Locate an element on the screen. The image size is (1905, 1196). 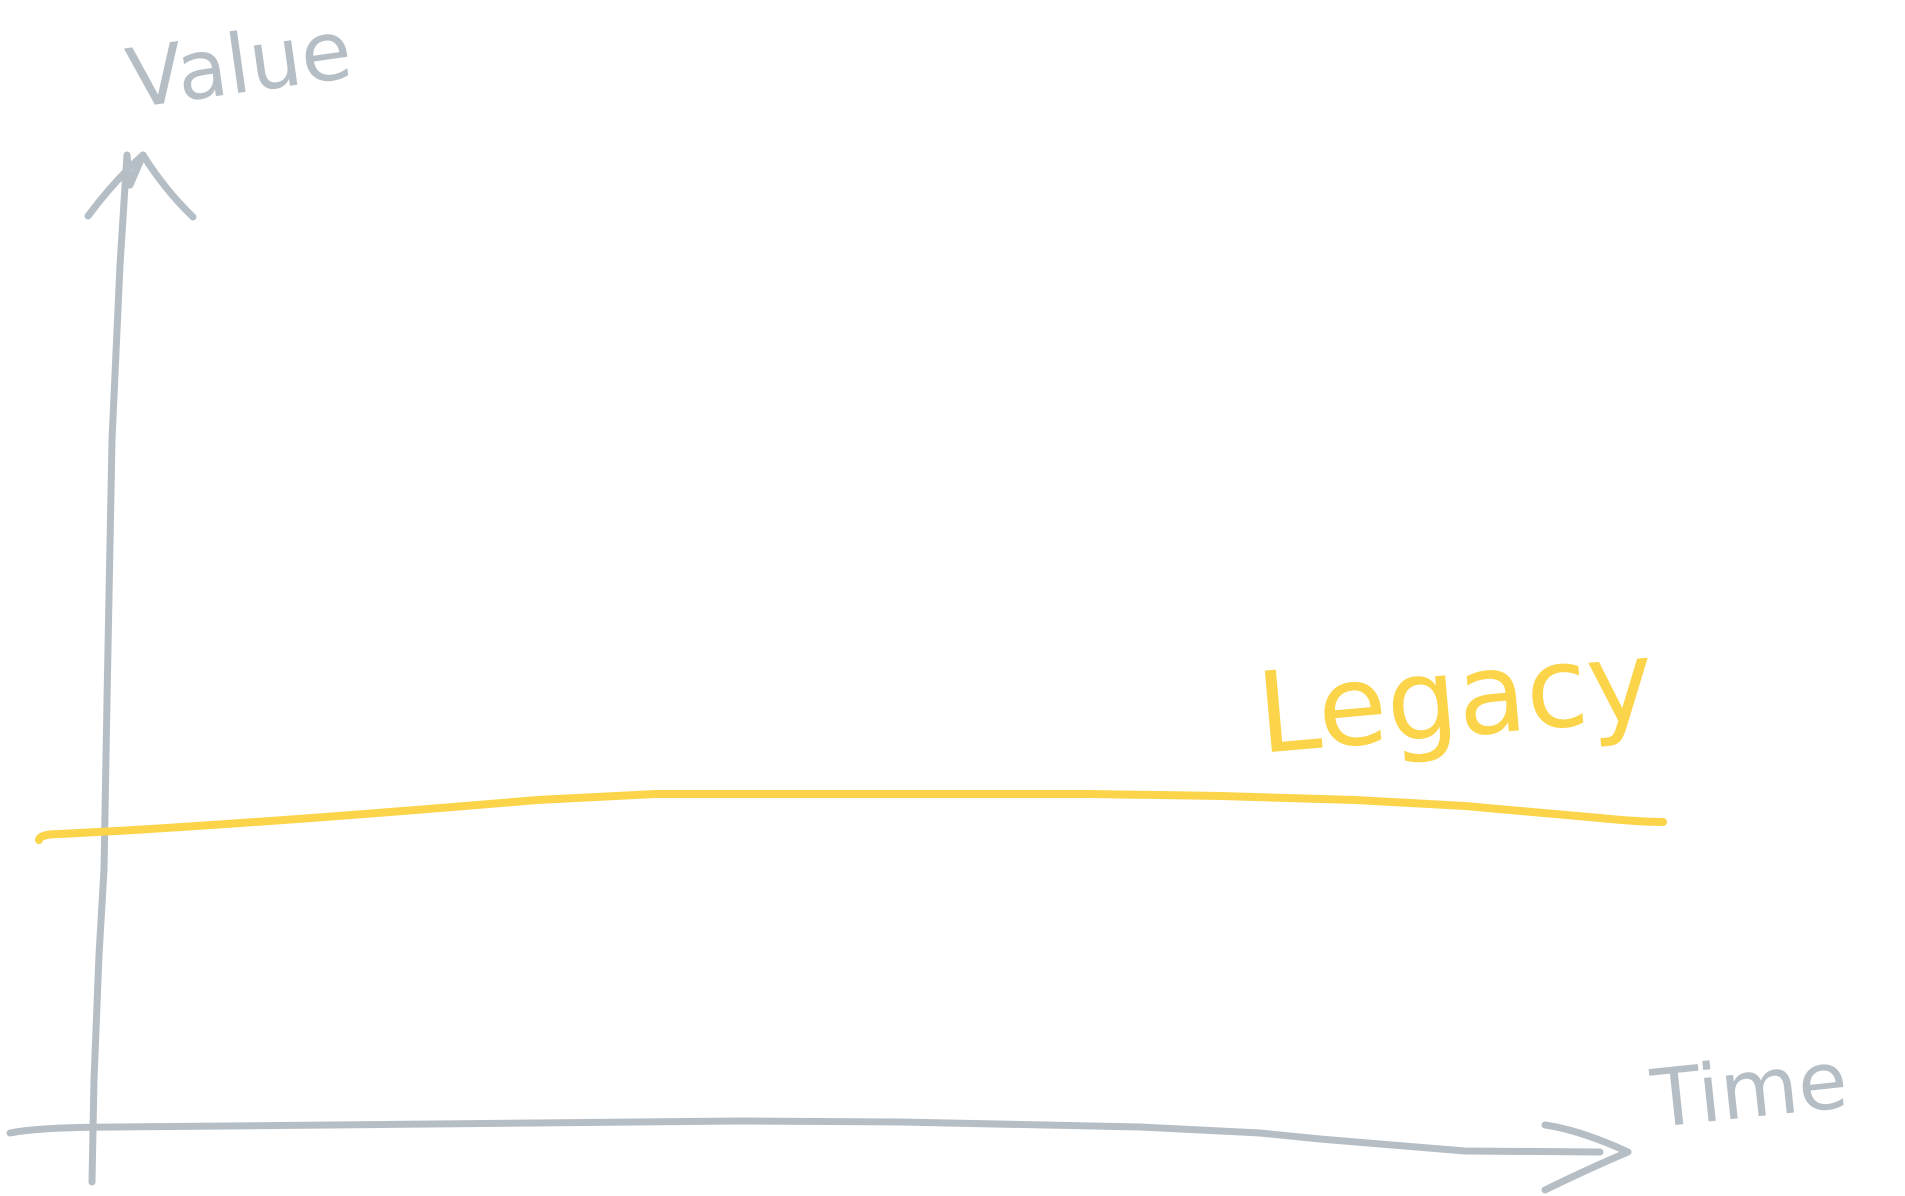
y-axis-arrowhead is located at coordinates (140, 186).